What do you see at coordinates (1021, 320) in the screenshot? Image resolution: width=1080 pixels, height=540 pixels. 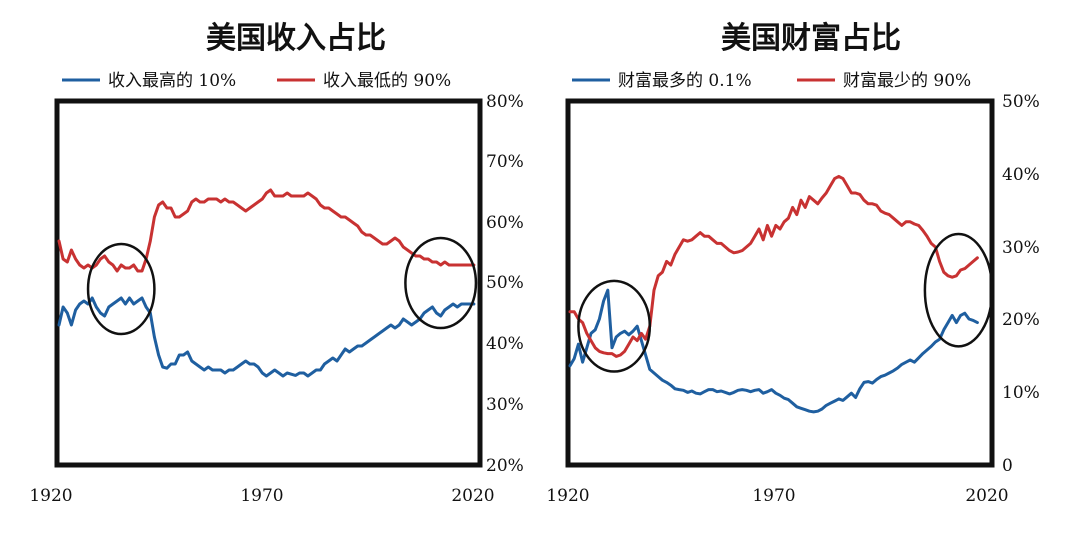 I see `wealth-y-tick: 20%` at bounding box center [1021, 320].